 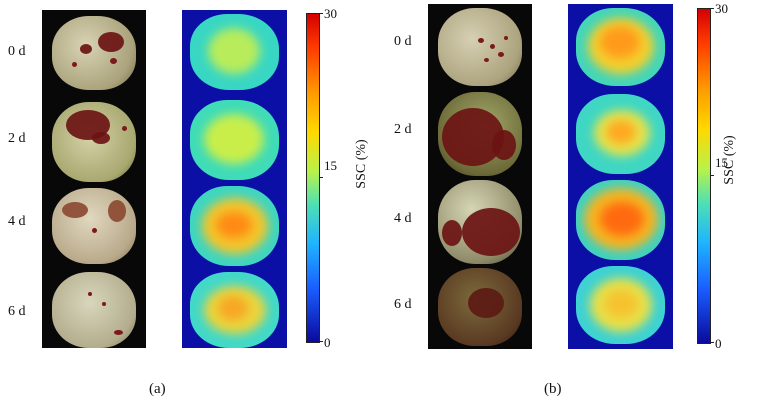 I want to click on panel-caption-b: (b), so click(x=553, y=389).